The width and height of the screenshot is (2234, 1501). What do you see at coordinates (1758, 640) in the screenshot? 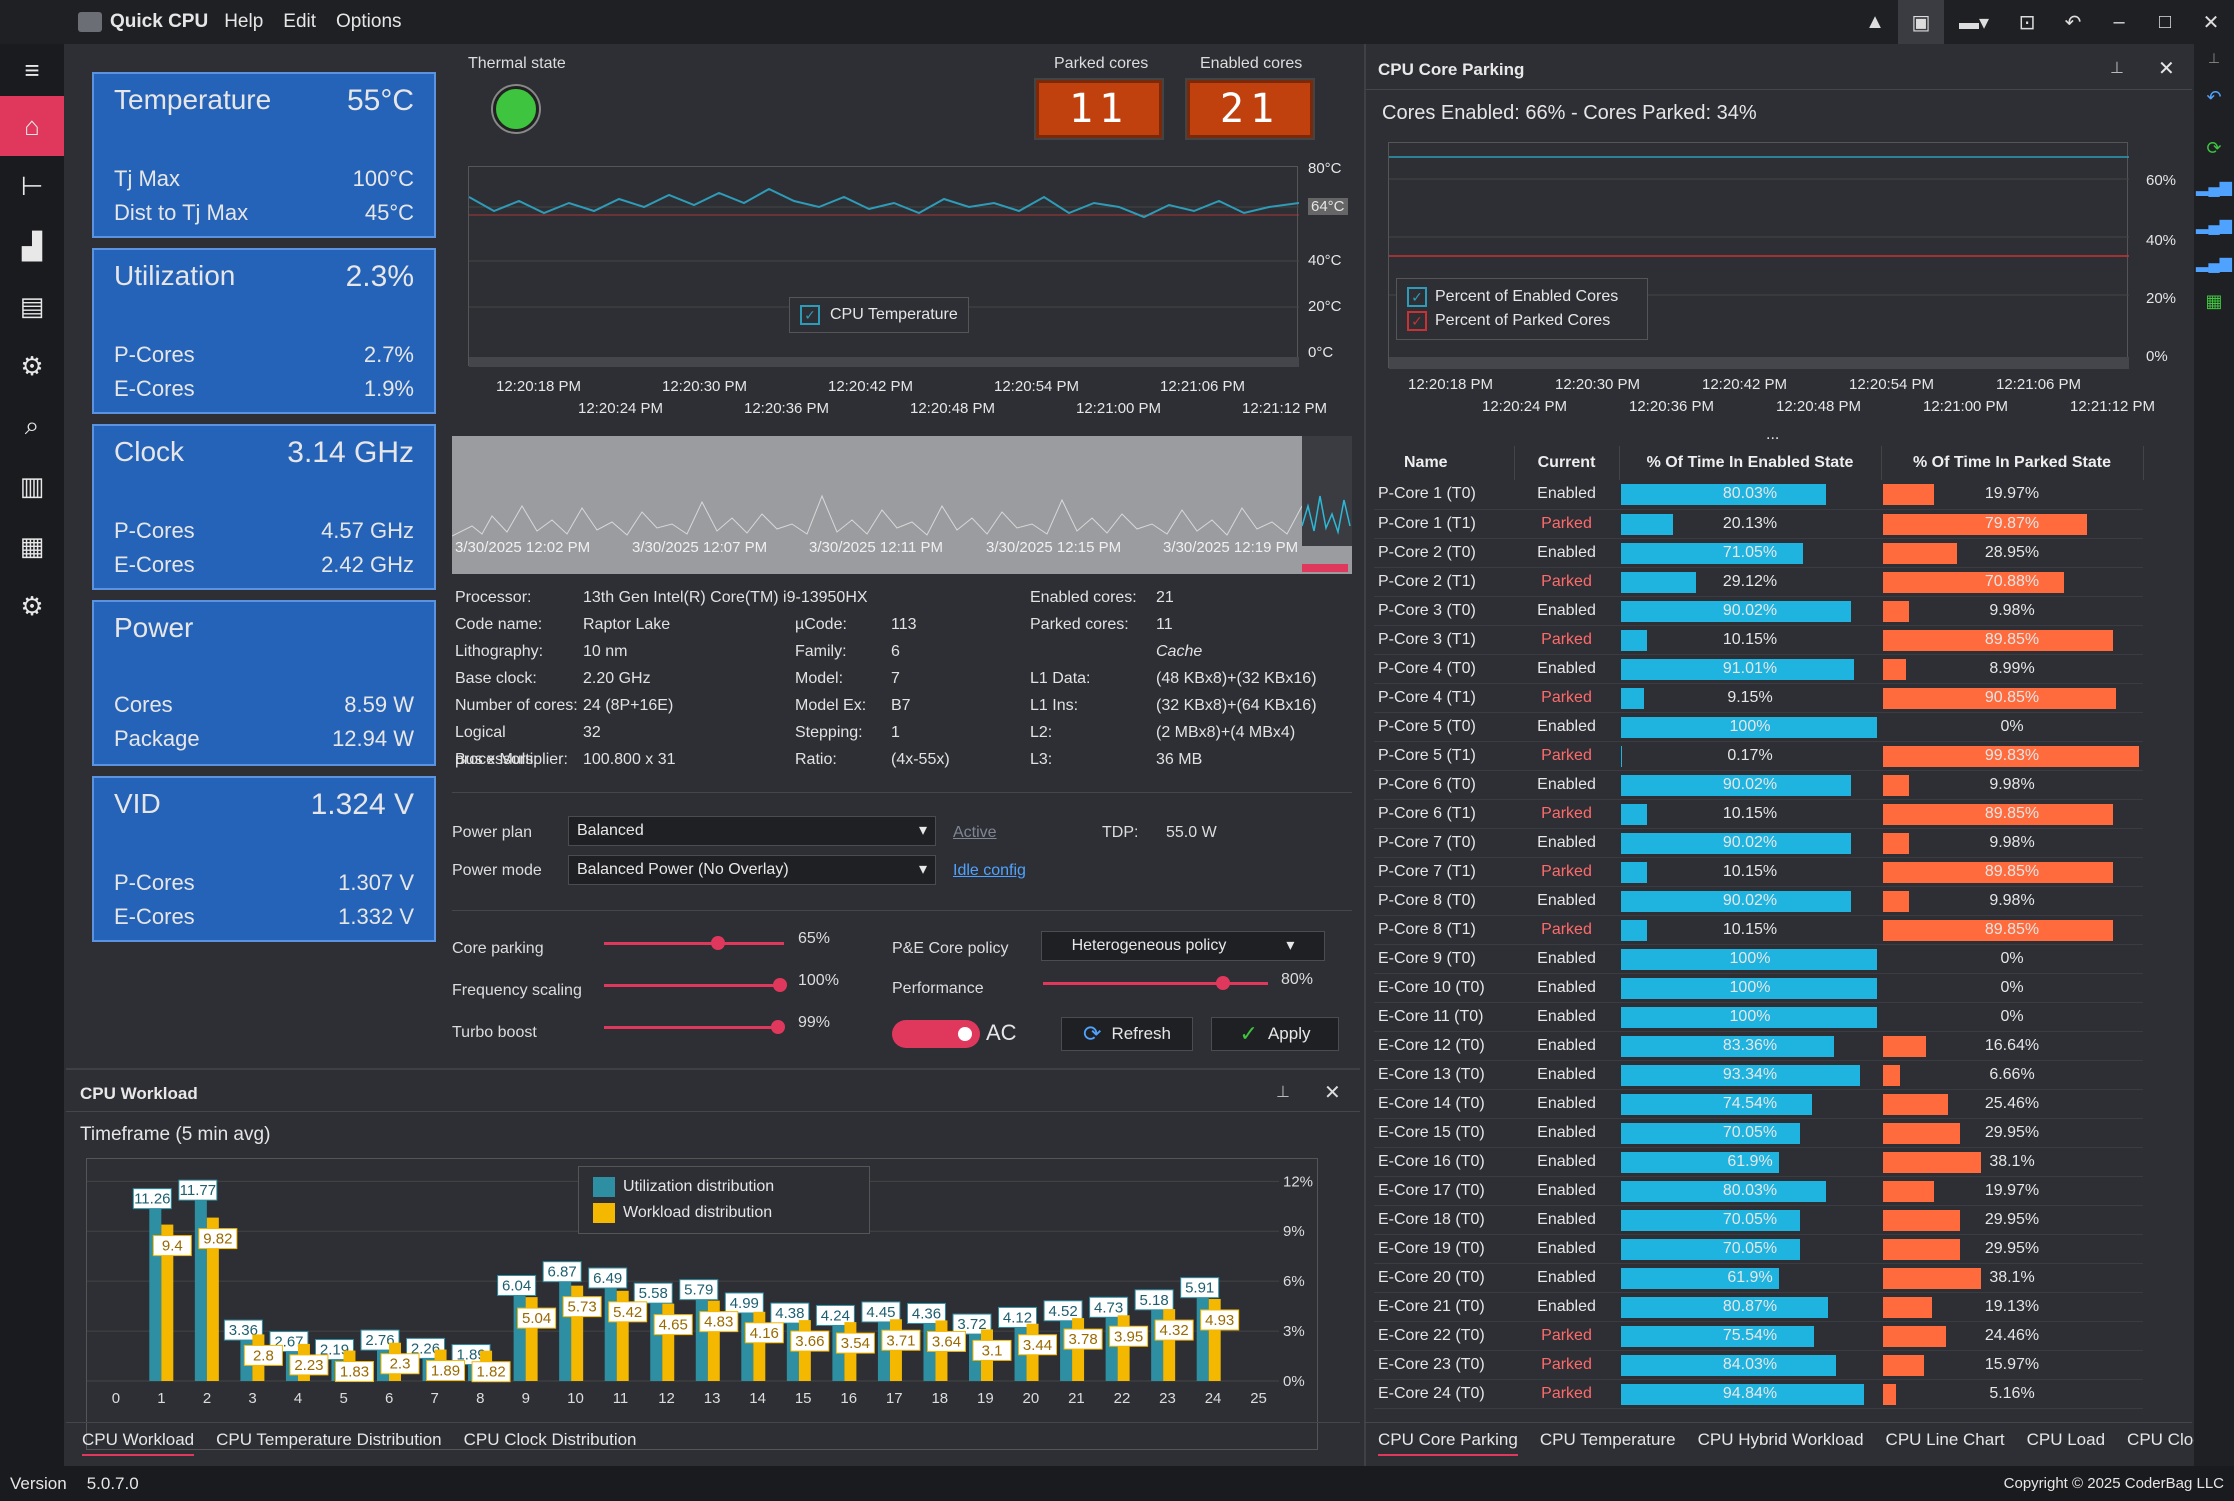
I see `table-row: P-Core 3 (T1) Parked 10.15% 89.85%` at bounding box center [1758, 640].